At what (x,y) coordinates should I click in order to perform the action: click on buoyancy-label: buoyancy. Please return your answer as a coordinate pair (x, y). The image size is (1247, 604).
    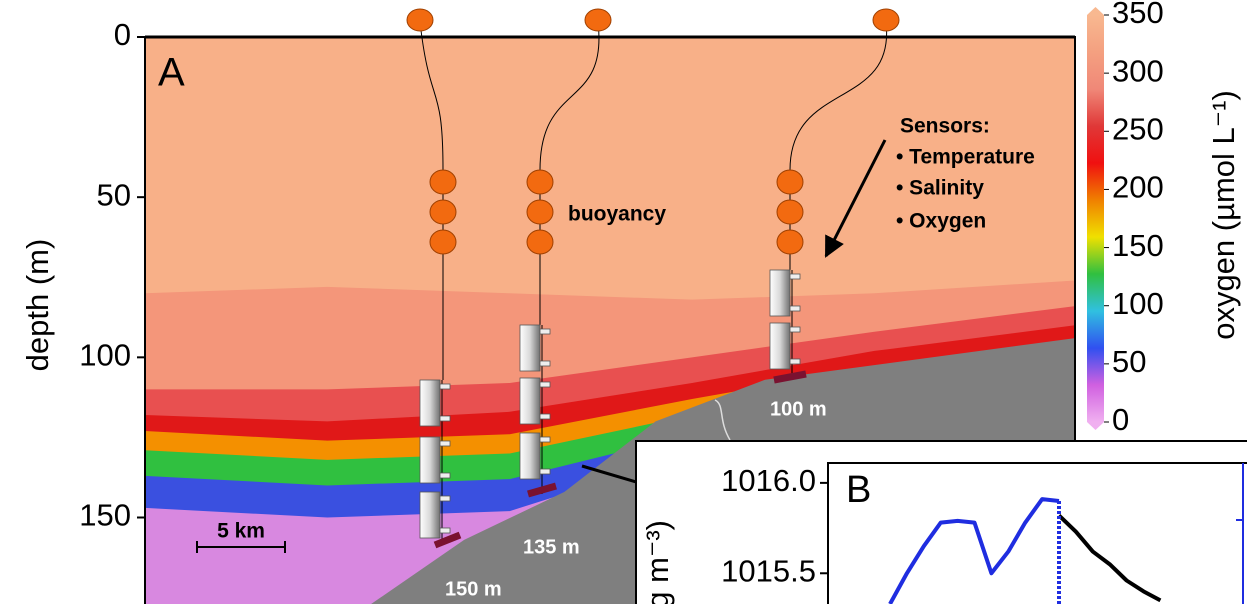
    Looking at the image, I should click on (617, 214).